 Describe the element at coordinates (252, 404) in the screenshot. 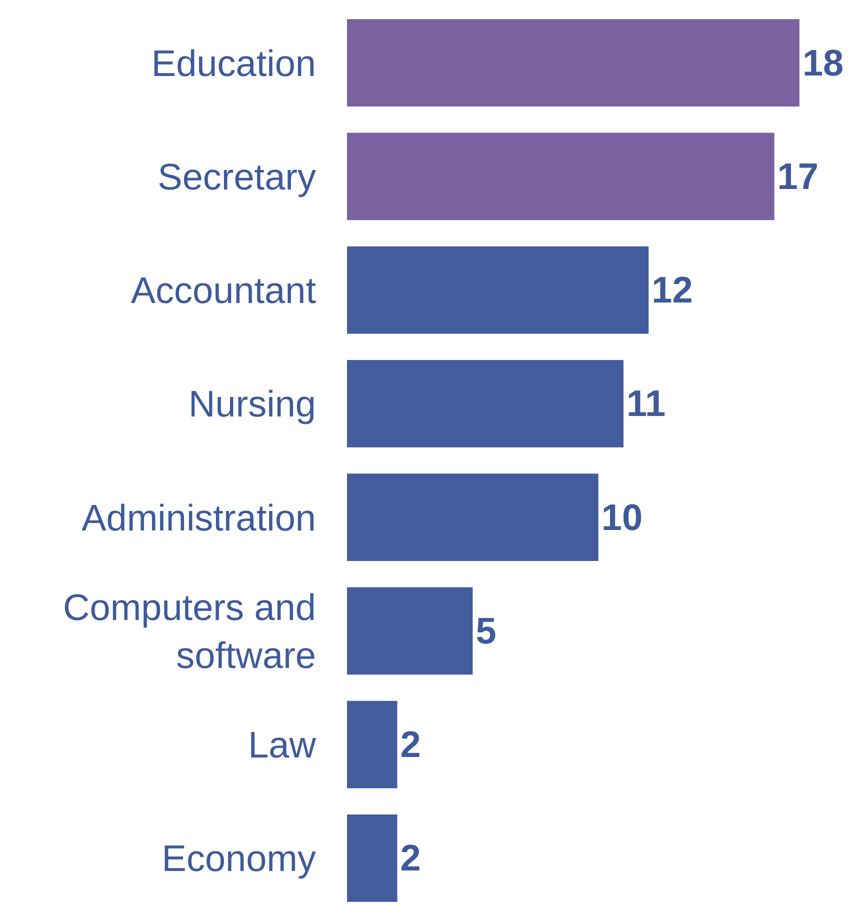

I see `y-tick-label: Nursing` at that location.